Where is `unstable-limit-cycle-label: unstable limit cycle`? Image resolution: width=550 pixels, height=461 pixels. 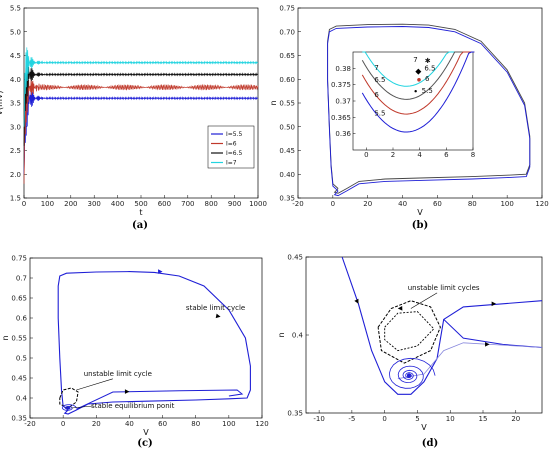 unstable-limit-cycle-label: unstable limit cycle is located at coordinates (118, 374).